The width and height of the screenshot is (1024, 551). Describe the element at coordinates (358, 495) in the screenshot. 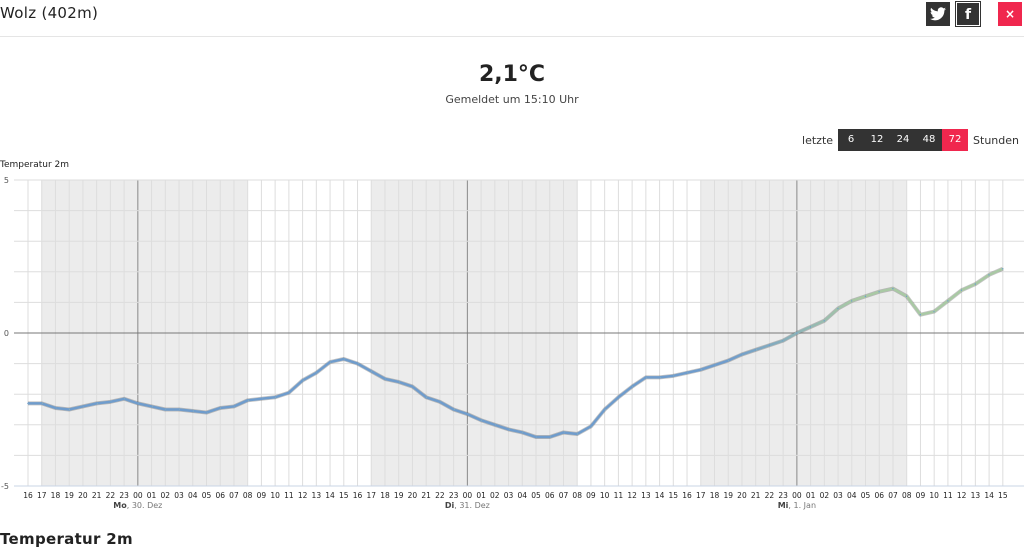

I see `x-tick-label: 16` at that location.